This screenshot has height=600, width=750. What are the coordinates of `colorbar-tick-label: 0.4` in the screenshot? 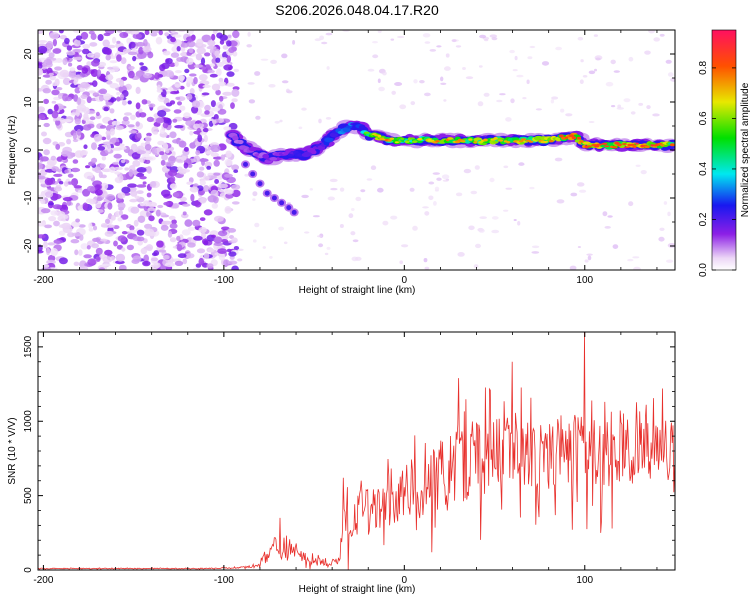 It's located at (703, 169).